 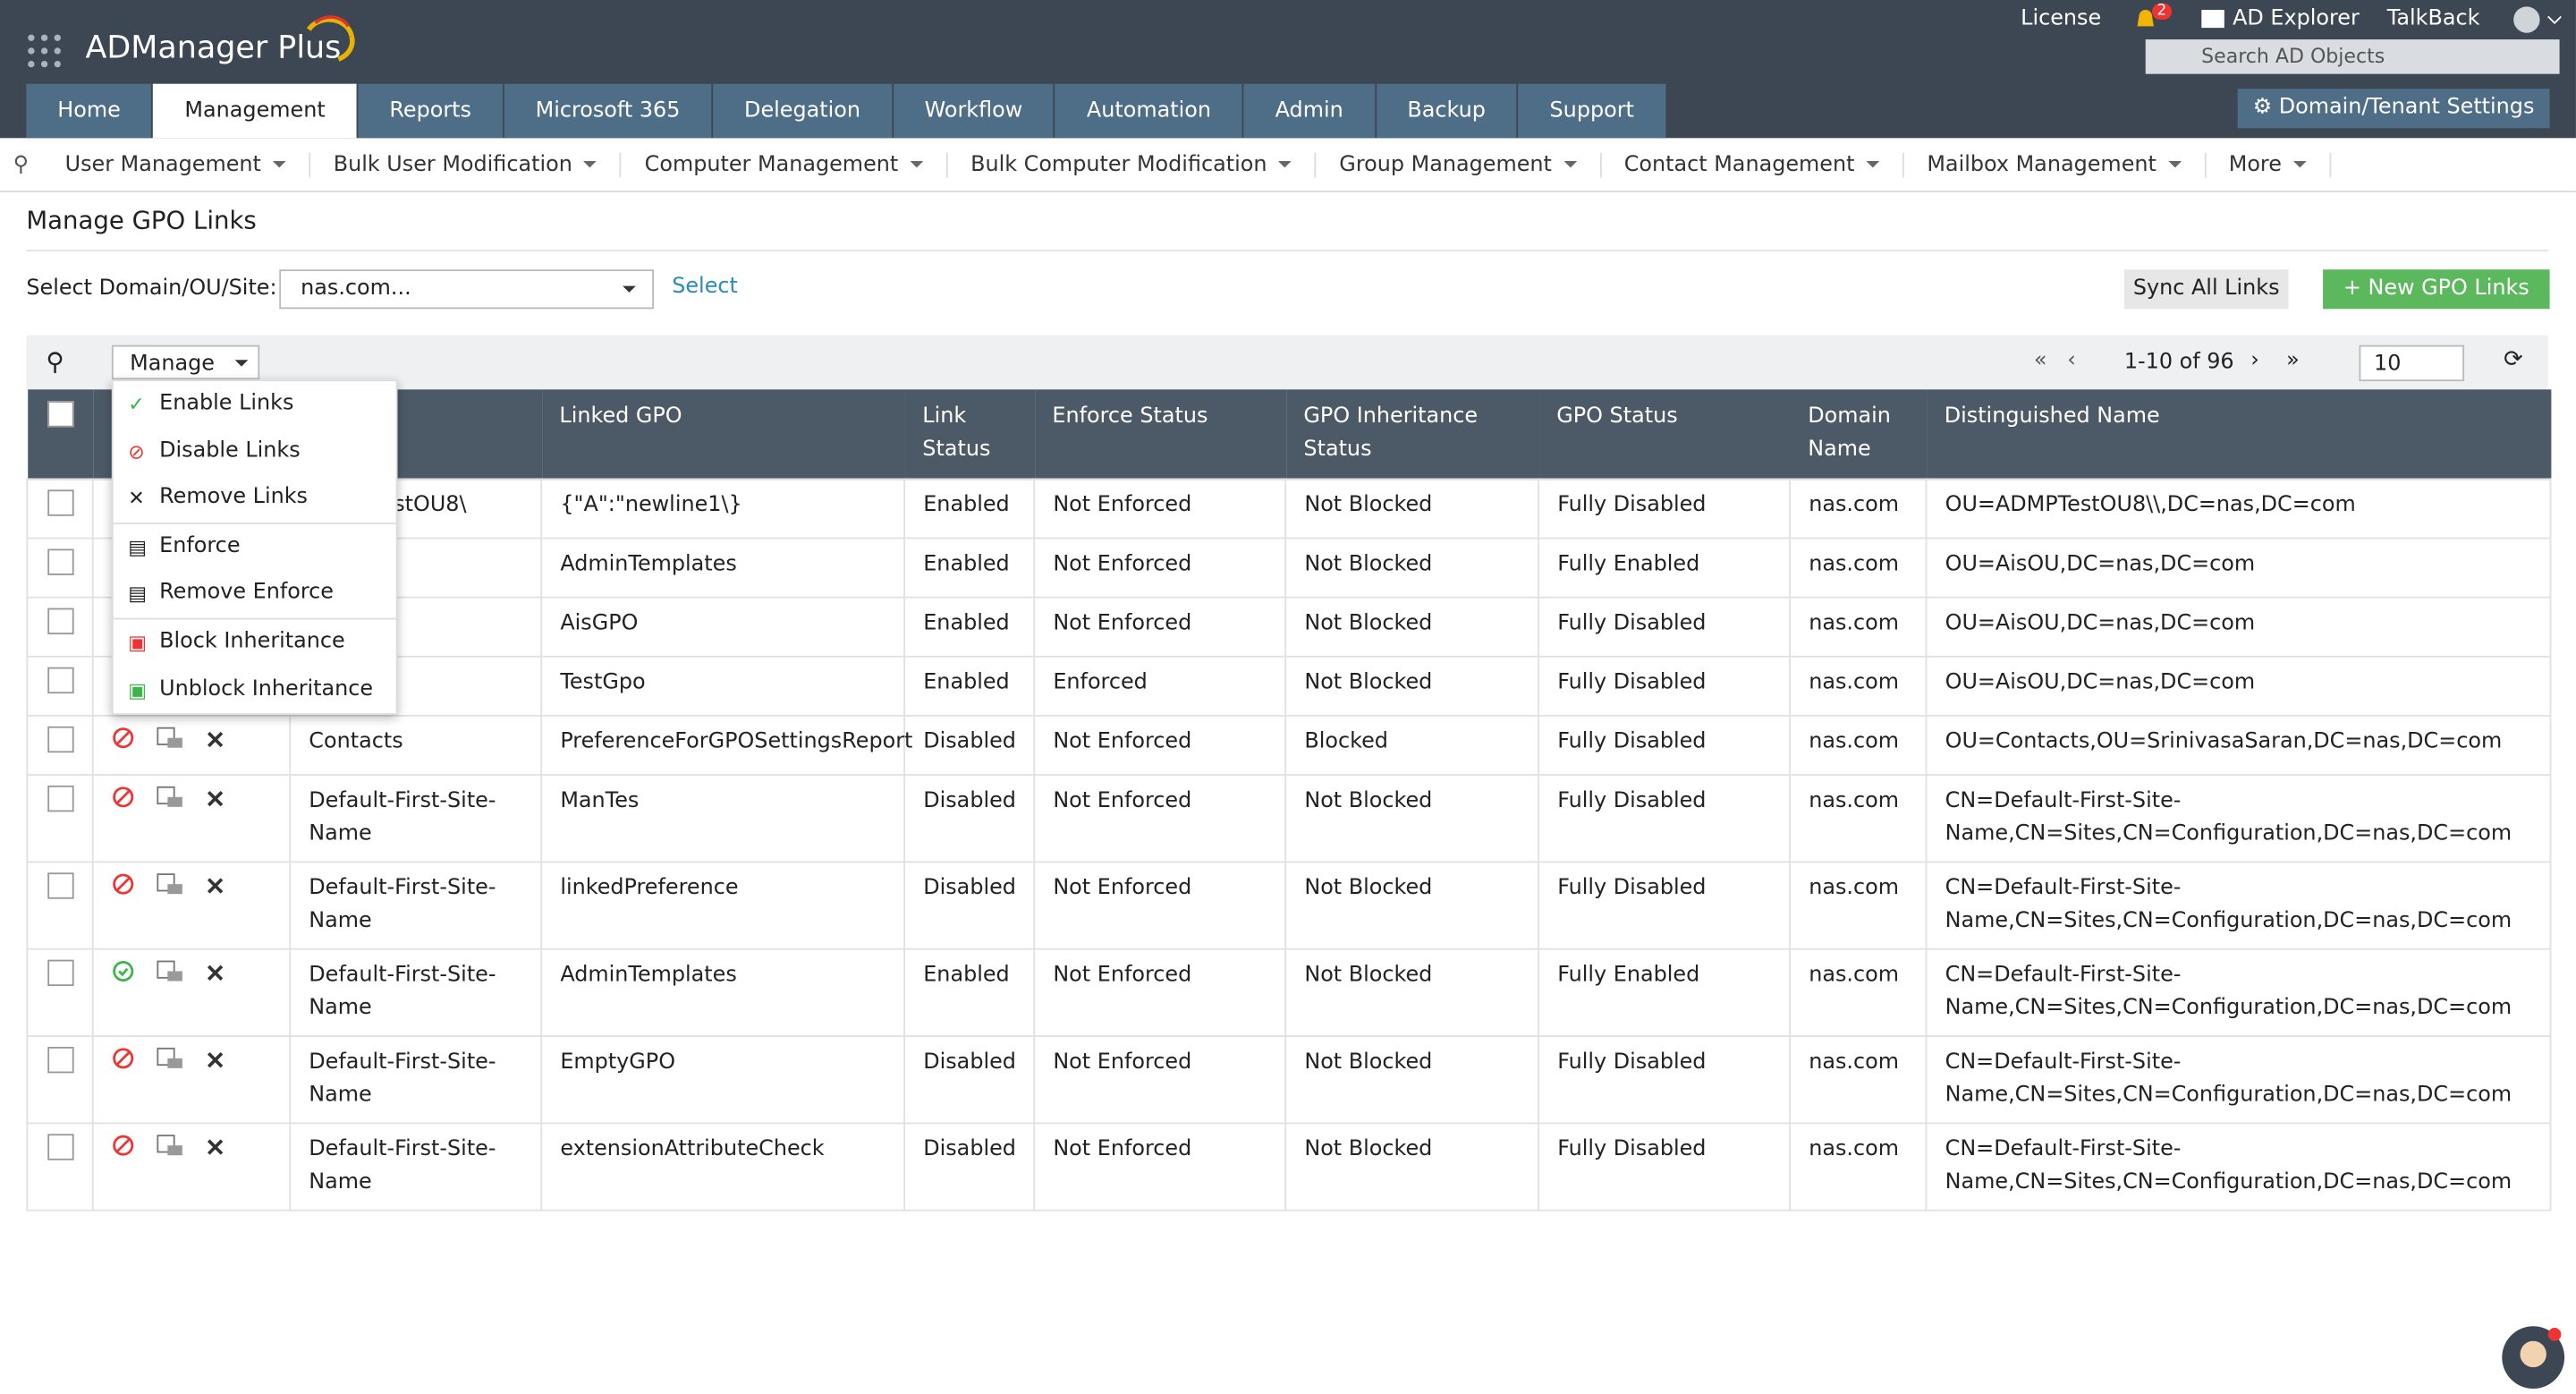 I want to click on table-cell: Blocked, so click(x=1411, y=745).